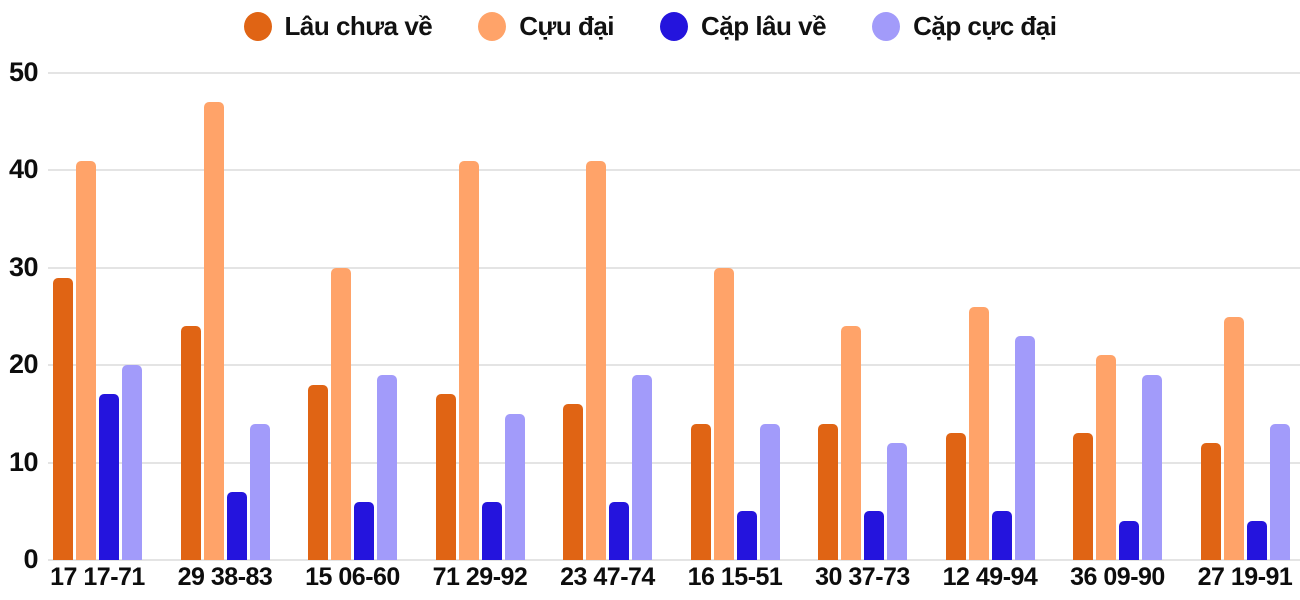 The width and height of the screenshot is (1300, 600). What do you see at coordinates (225, 577) in the screenshot?
I see `x-axis-category-label: 29 38-83` at bounding box center [225, 577].